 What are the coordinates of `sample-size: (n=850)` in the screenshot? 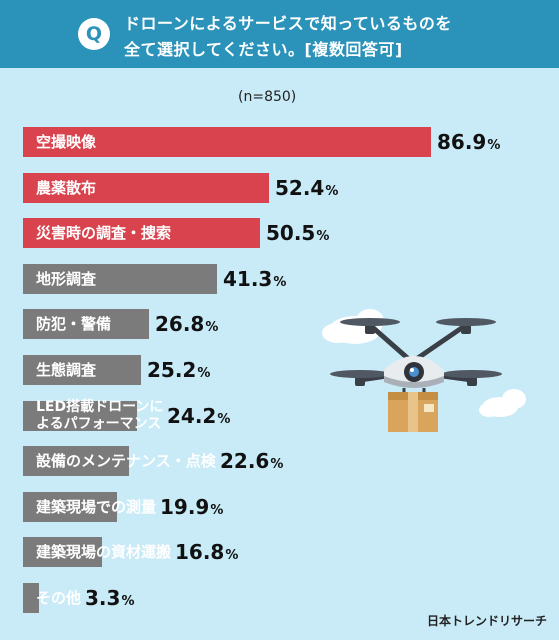 It's located at (267, 97).